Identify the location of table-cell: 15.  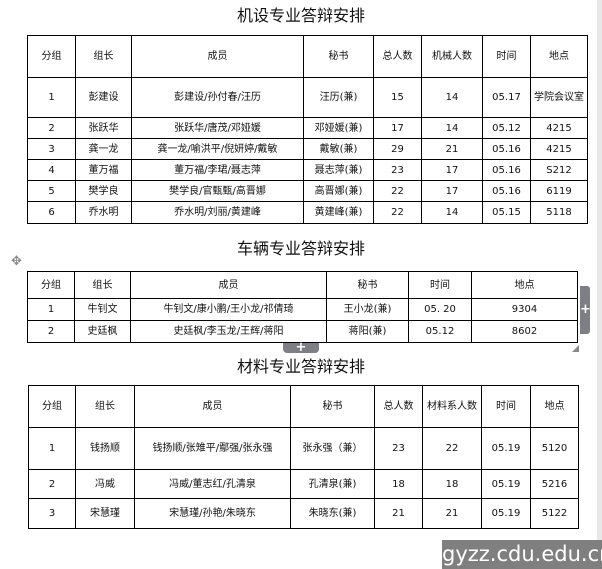
(397, 97).